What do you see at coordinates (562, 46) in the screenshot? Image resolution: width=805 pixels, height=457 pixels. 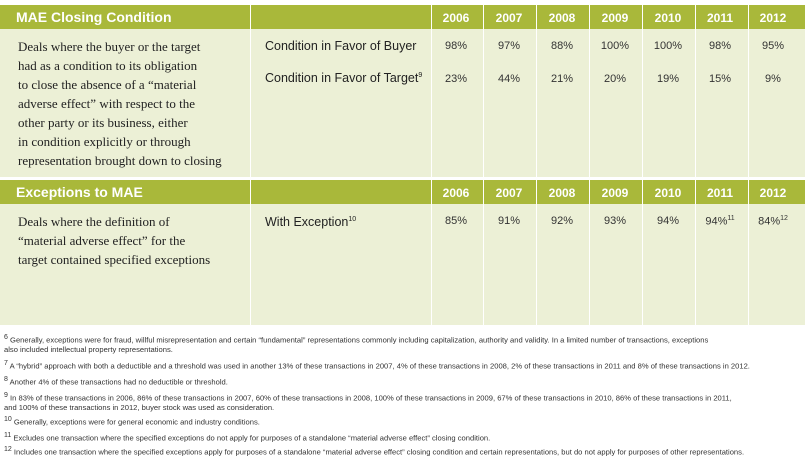 I see `value-cell: 88%` at bounding box center [562, 46].